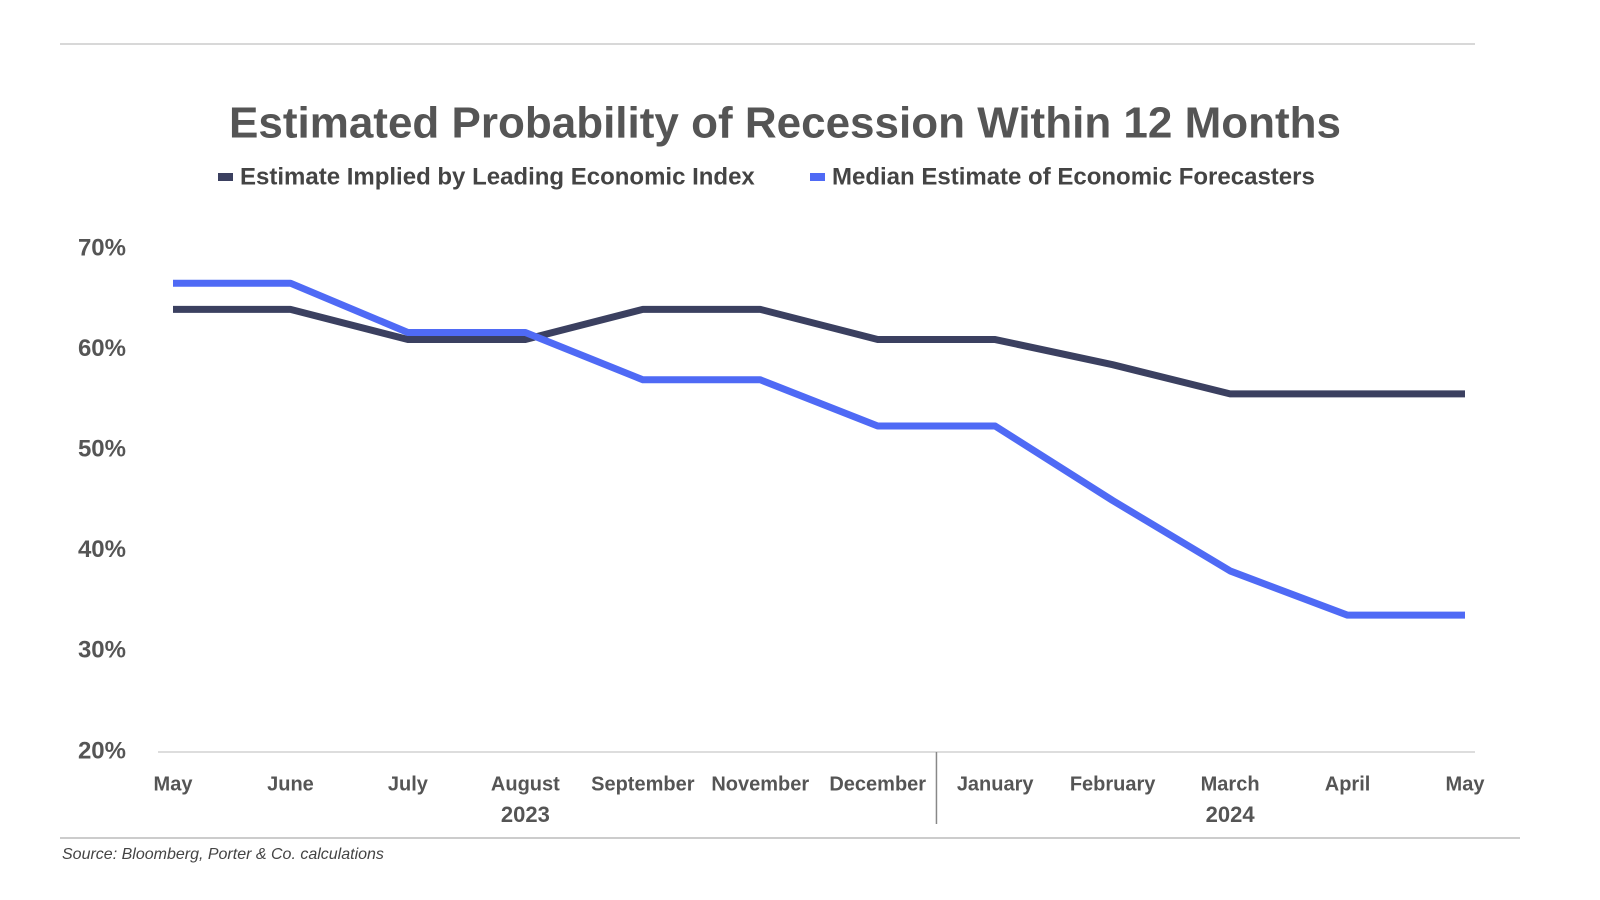  Describe the element at coordinates (877, 784) in the screenshot. I see `x-tick-label: December` at that location.